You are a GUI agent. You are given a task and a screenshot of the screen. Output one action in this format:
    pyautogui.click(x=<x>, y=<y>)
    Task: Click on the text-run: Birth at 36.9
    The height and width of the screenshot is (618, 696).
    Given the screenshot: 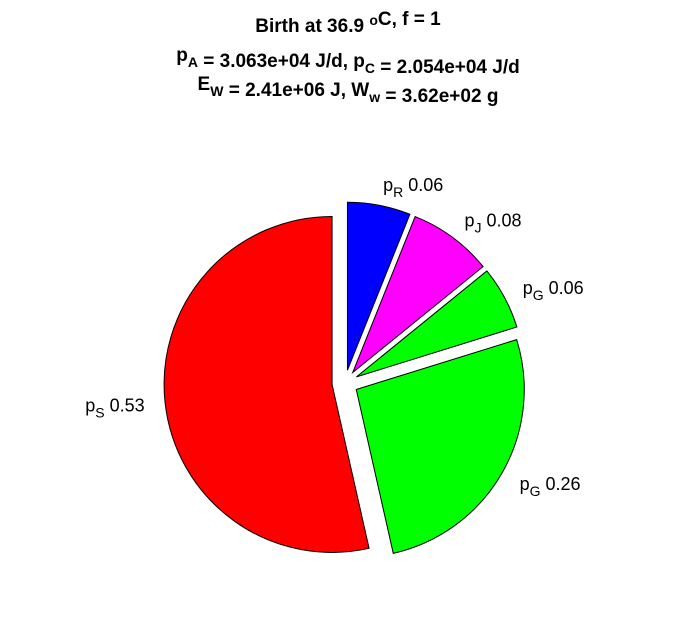 What is the action you would take?
    pyautogui.click(x=312, y=26)
    